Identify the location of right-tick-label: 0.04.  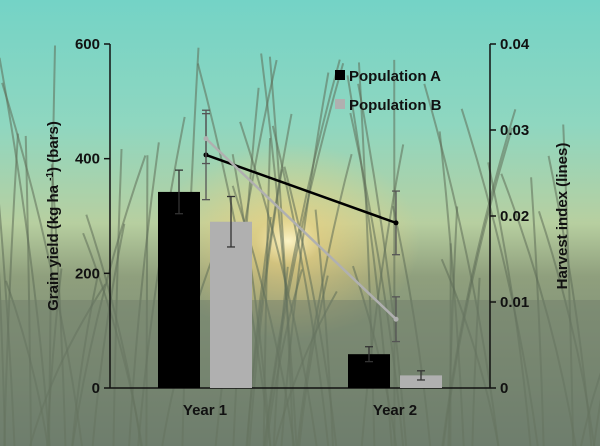
(515, 44).